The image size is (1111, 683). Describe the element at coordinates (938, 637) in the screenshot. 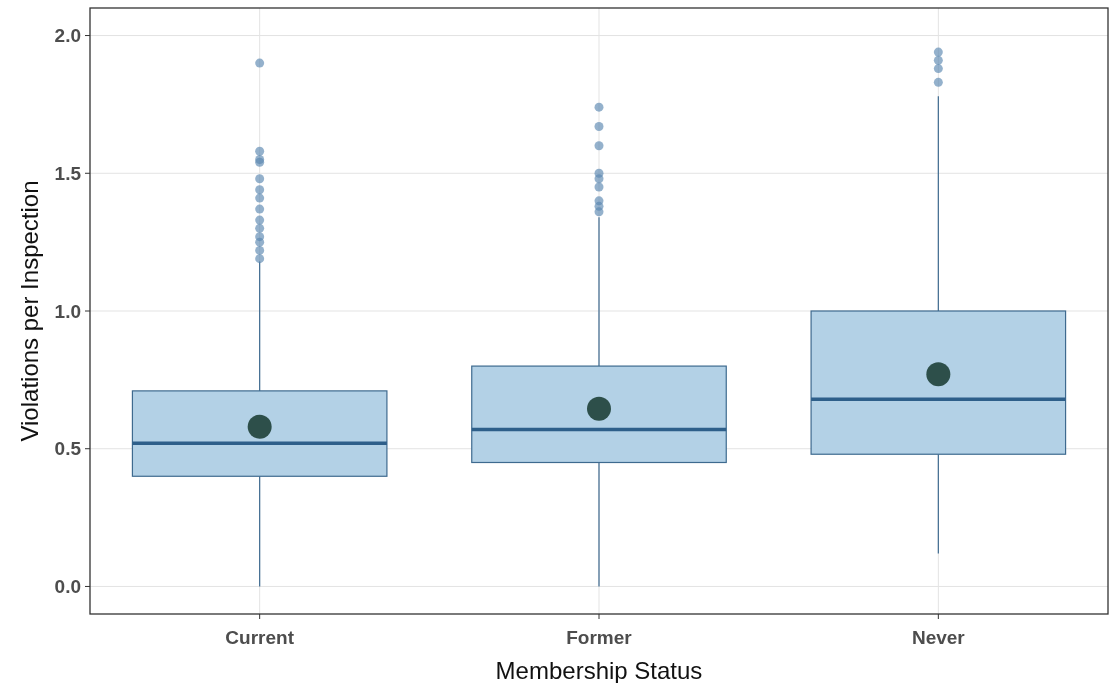

I see `x-tick-label: Never` at that location.